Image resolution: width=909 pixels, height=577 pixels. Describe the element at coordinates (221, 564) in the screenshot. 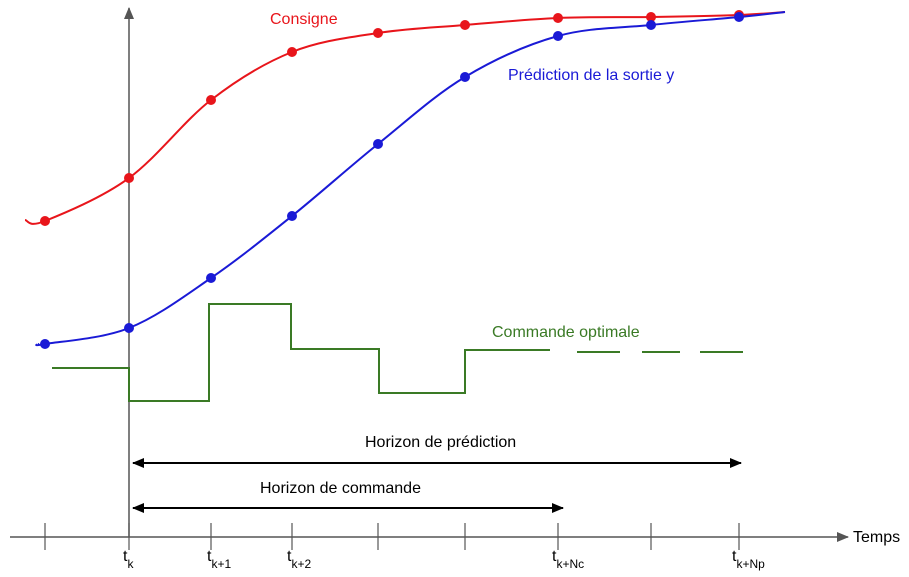

I see `tick-subscript: k+1` at that location.